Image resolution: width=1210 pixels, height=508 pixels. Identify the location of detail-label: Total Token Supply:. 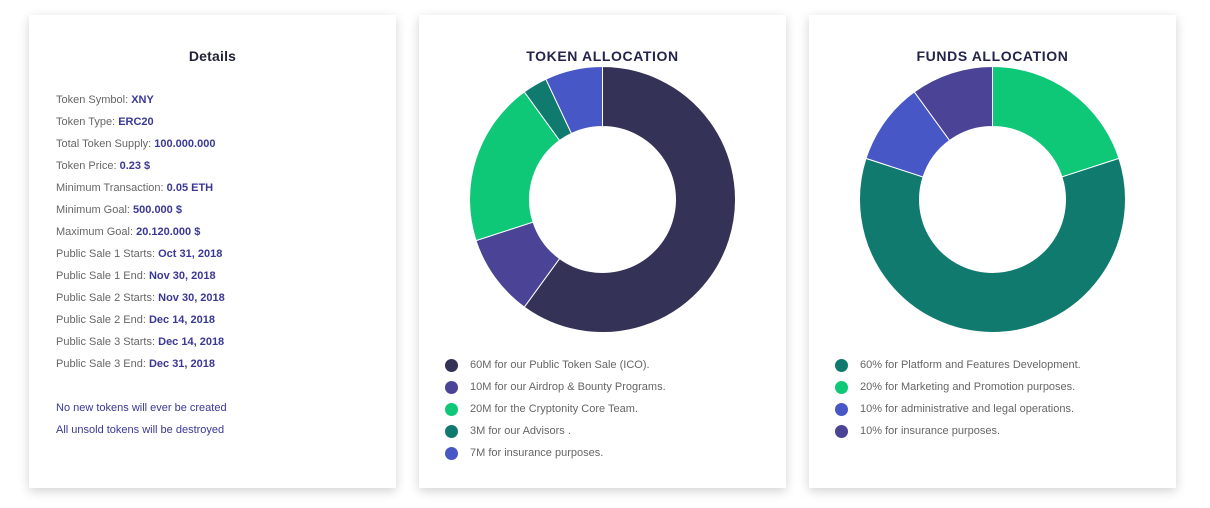
(104, 144).